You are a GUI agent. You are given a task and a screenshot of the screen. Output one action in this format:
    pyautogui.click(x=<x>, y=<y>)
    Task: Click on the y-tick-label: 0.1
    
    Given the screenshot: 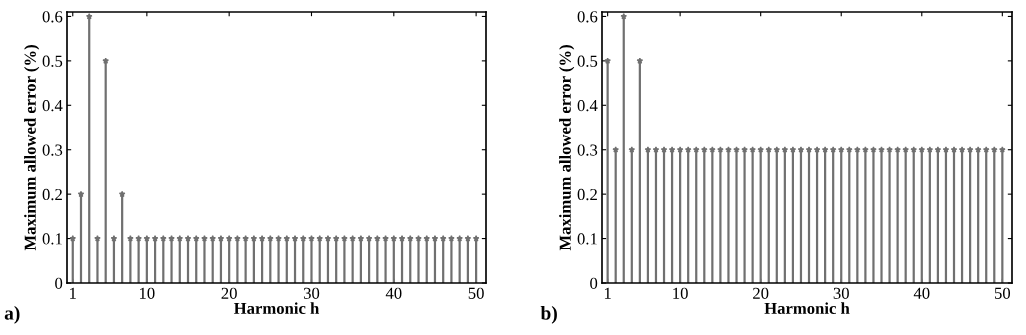 What is the action you would take?
    pyautogui.click(x=587, y=239)
    